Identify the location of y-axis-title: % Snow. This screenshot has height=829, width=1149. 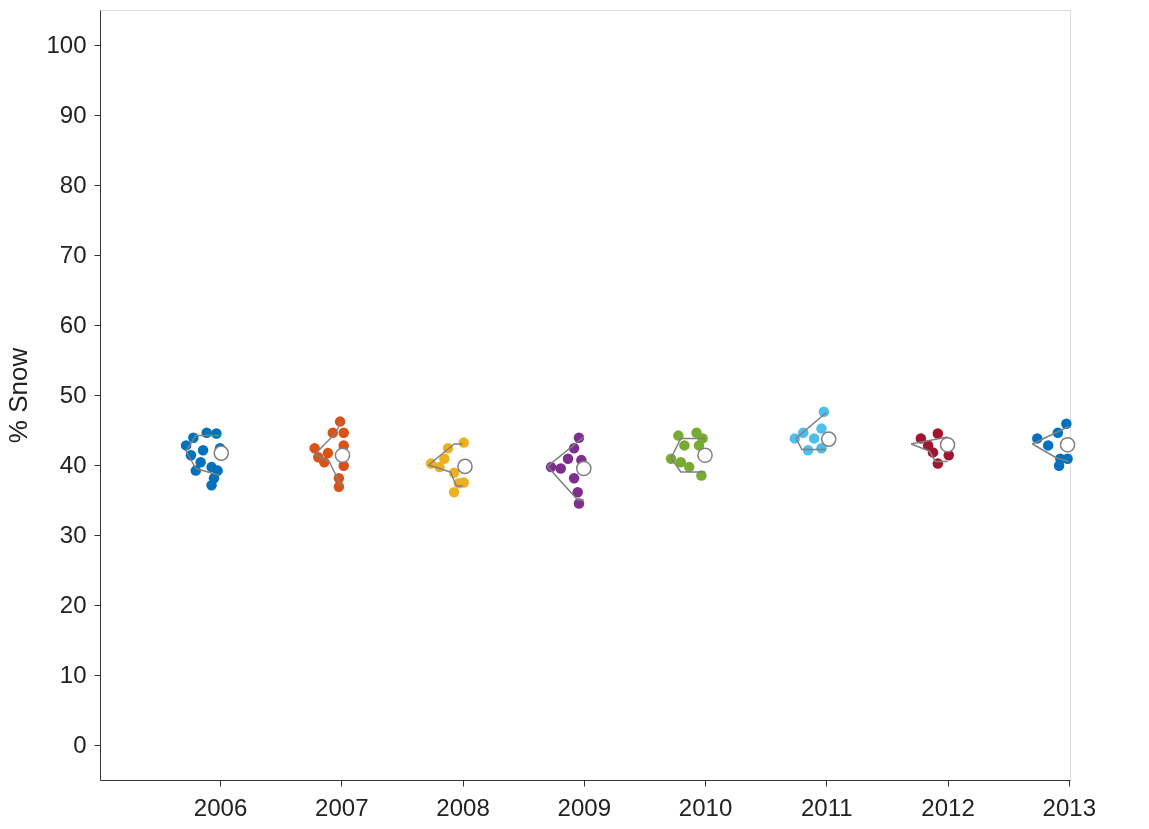
(18, 395).